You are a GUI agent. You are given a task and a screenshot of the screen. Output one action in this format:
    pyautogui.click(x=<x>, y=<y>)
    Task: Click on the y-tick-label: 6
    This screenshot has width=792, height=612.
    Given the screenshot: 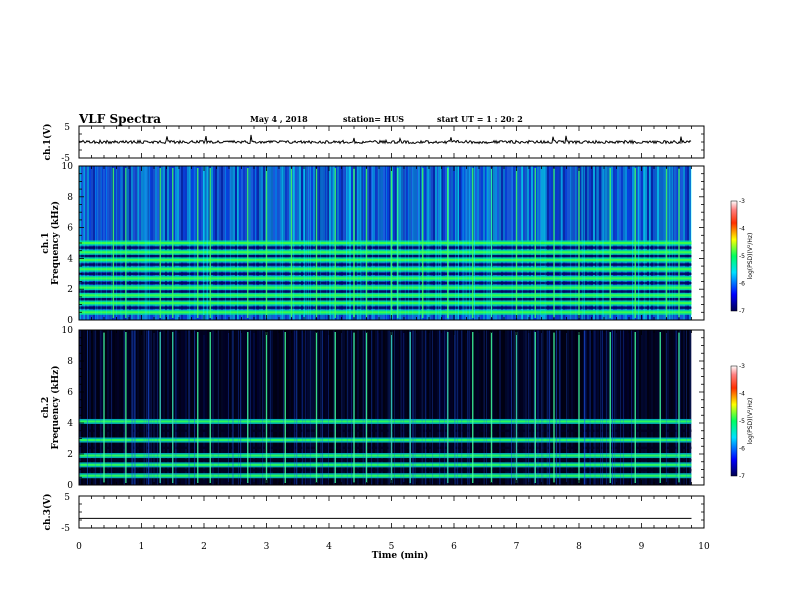 What is the action you would take?
    pyautogui.click(x=70, y=229)
    